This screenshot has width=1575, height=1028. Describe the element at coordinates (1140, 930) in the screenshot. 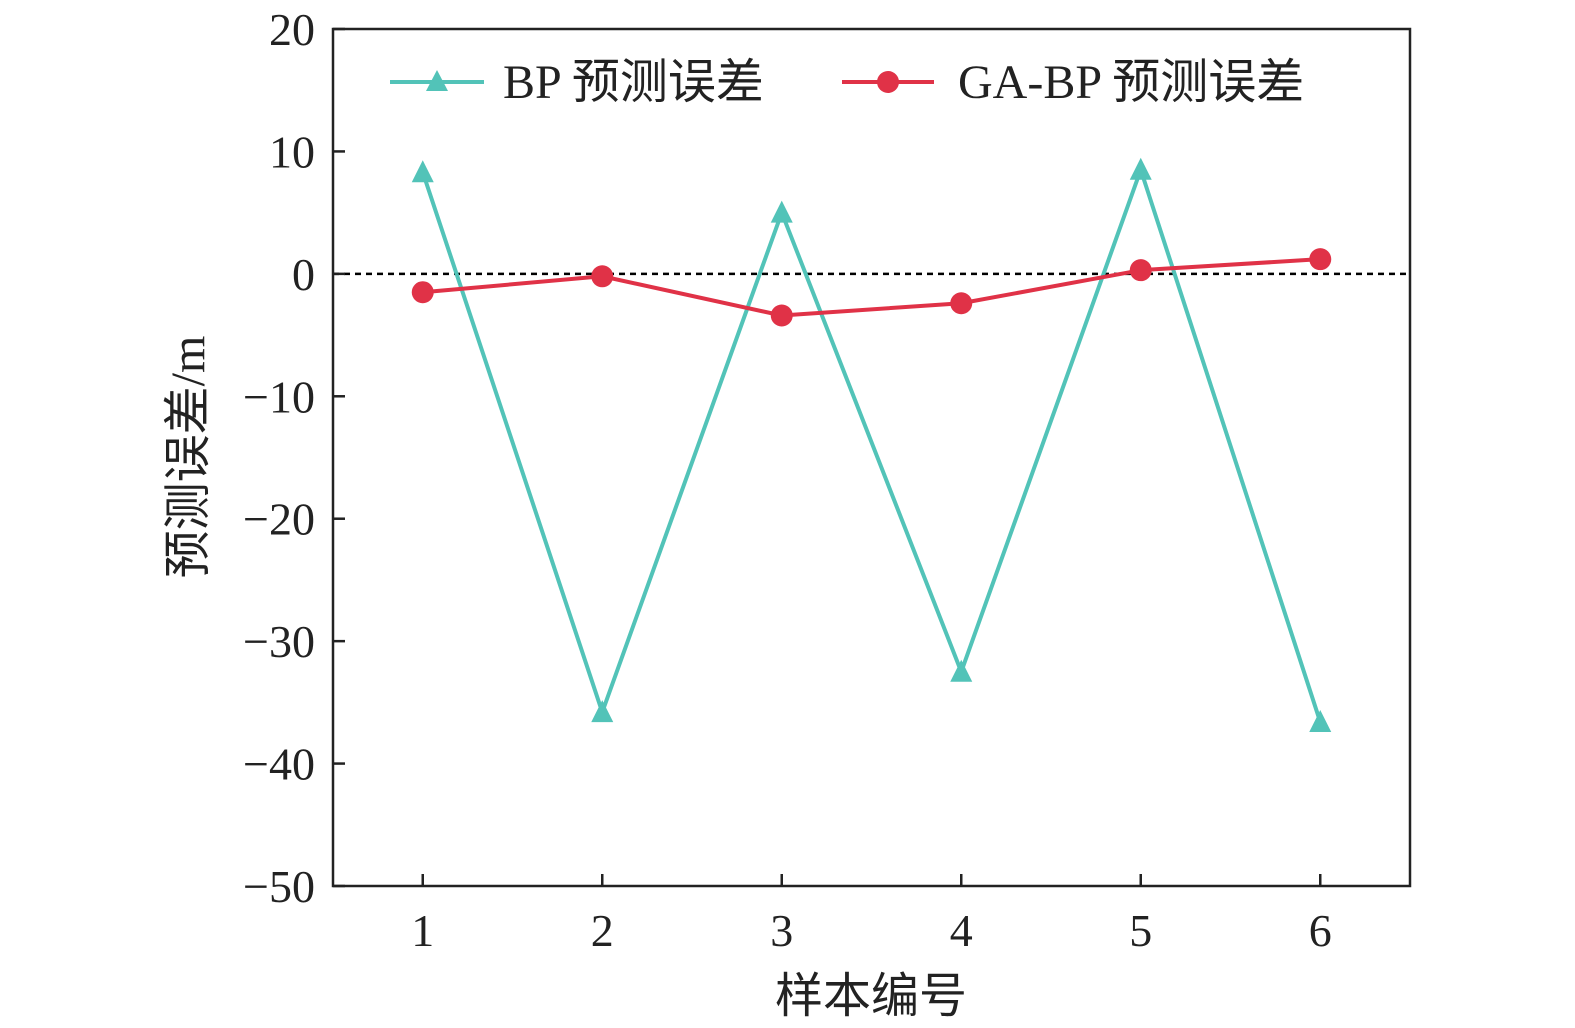

I see `x-tick-label: 5` at that location.